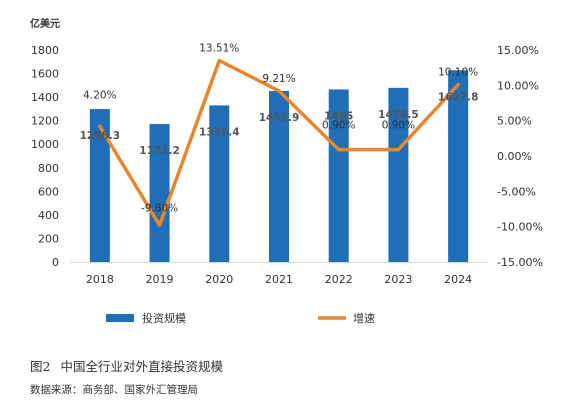 The width and height of the screenshot is (575, 409). What do you see at coordinates (520, 227) in the screenshot?
I see `y-right-tick-label: -10.00%` at bounding box center [520, 227].